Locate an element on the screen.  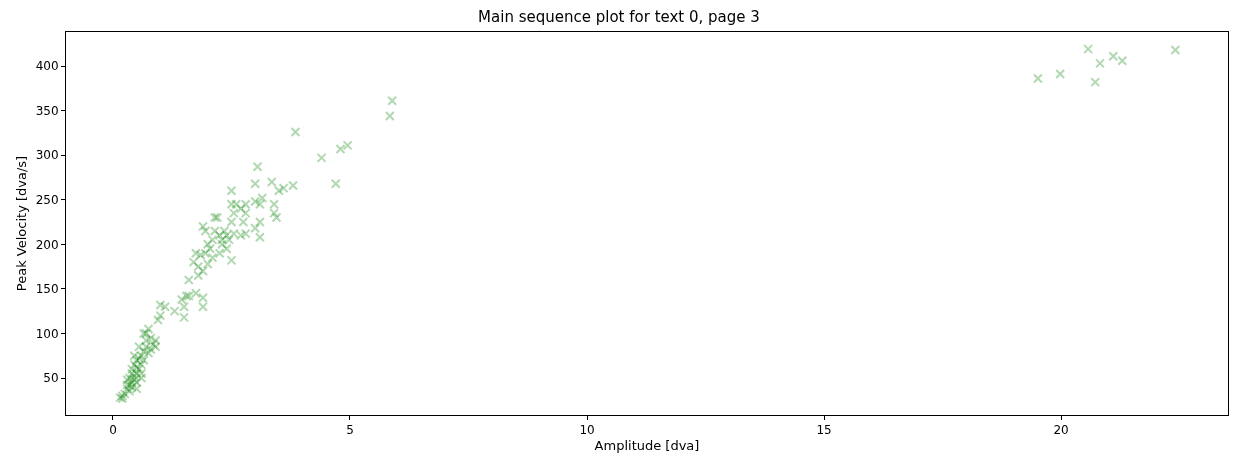
y-tick-label: 150 is located at coordinates (47, 289).